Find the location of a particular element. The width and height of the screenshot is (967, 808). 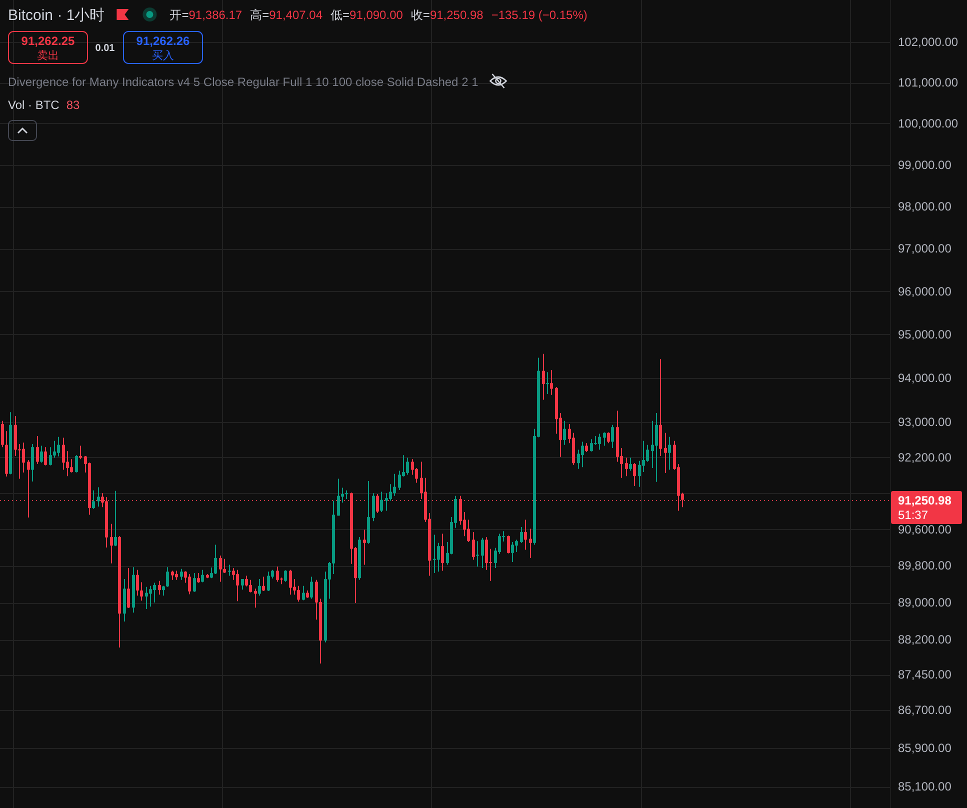

y-tick-label: 86,700.00 is located at coordinates (925, 710).